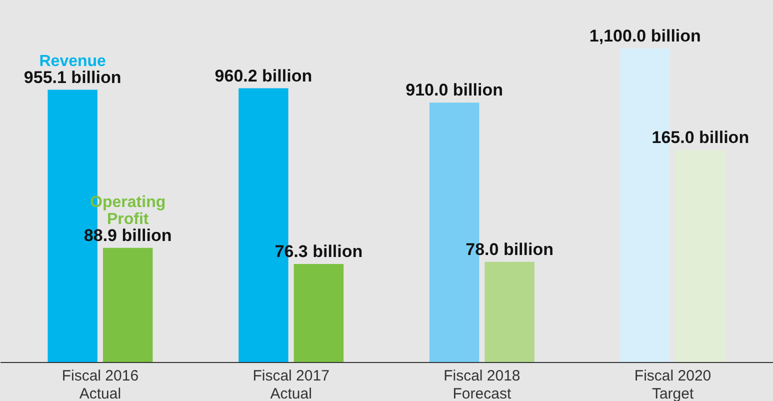  Describe the element at coordinates (72, 61) in the screenshot. I see `series-label: Revenue` at that location.